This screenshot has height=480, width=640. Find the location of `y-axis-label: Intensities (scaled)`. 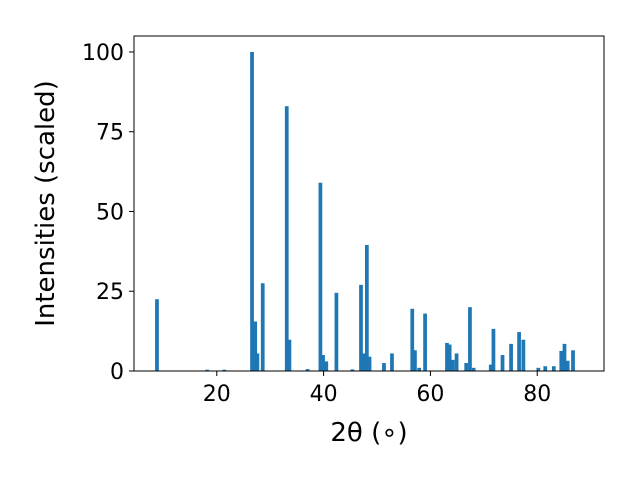

y-axis-label: Intensities (scaled) is located at coordinates (46, 203).